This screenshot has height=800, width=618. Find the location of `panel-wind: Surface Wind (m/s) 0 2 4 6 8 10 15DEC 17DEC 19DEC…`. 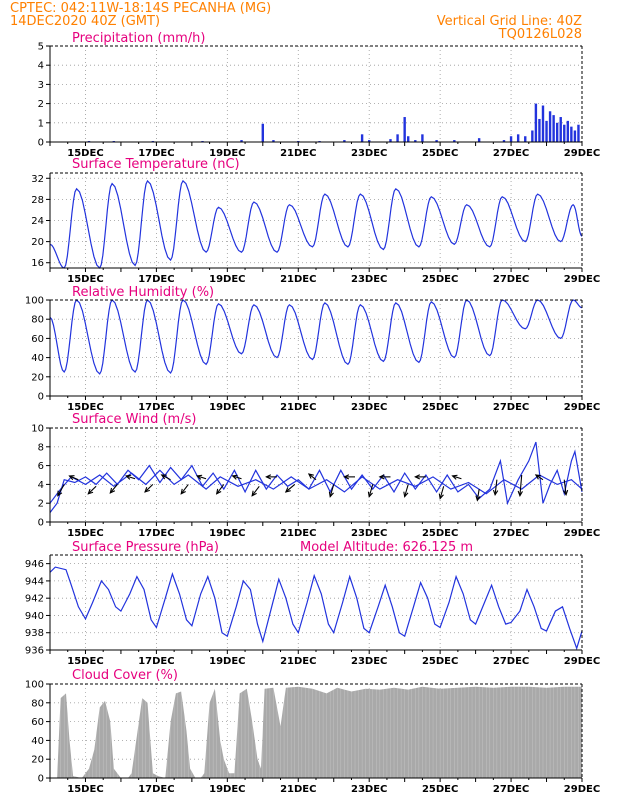

panel-wind: Surface Wind (m/s) 0 2 4 6 8 10 15DEC 17DEC 19DEC… is located at coordinates (315, 475).